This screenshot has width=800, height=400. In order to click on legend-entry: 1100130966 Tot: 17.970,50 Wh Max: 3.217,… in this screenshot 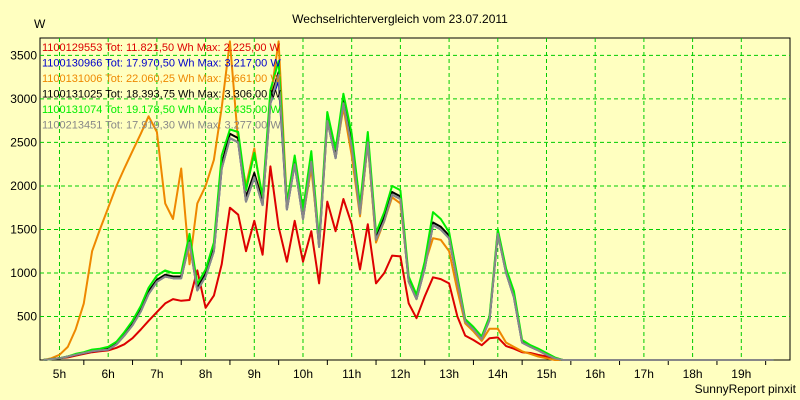, I will do `click(161, 64)`.